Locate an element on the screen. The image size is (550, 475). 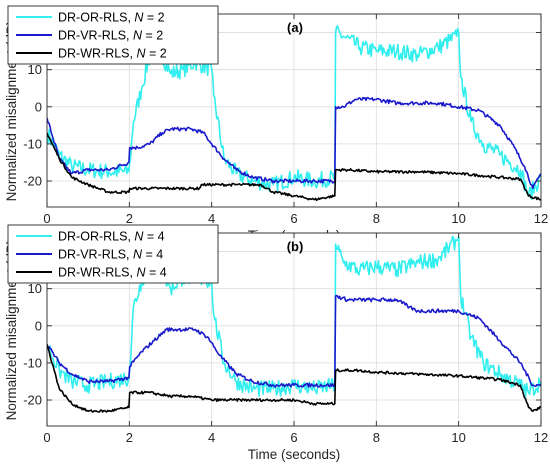
legend-entry: DR-OR-RLS, N = 2 is located at coordinates (111, 18).